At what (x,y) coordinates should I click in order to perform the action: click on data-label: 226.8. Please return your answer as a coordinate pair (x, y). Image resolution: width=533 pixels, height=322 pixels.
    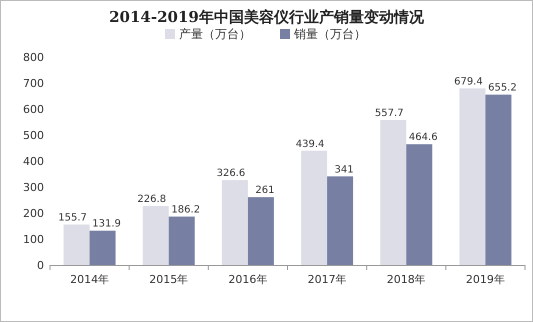
    Looking at the image, I should click on (151, 200).